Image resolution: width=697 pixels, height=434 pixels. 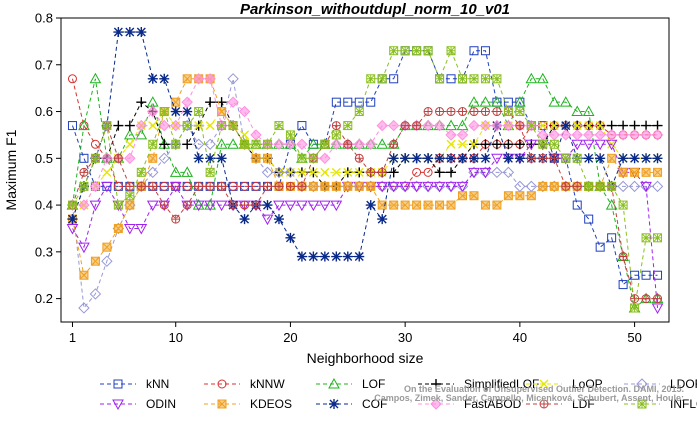 What do you see at coordinates (478, 384) in the screenshot?
I see `legend-item-simplifiedlof: SimplifiedLOF` at bounding box center [478, 384].